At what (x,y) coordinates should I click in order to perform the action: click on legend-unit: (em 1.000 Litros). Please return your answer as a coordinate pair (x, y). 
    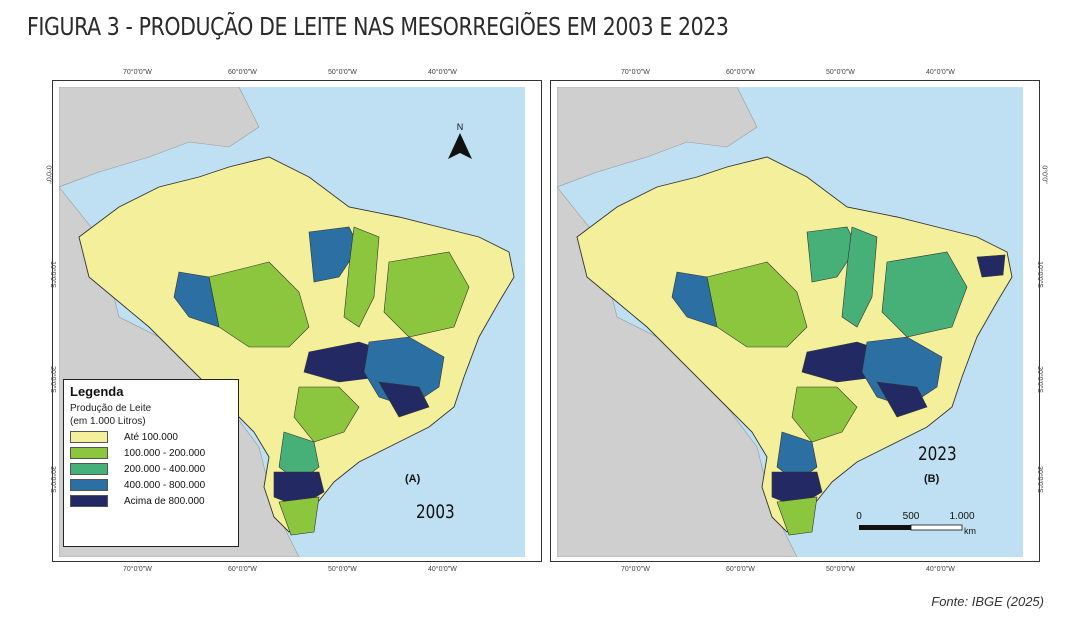
    Looking at the image, I should click on (108, 421).